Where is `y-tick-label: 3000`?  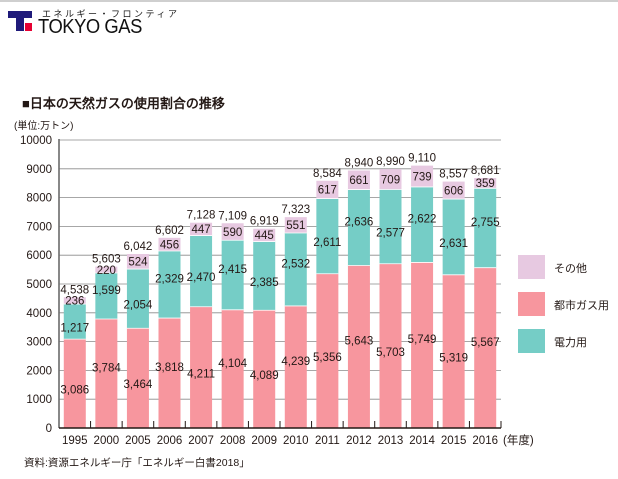 y-tick-label: 3000 is located at coordinates (39, 343).